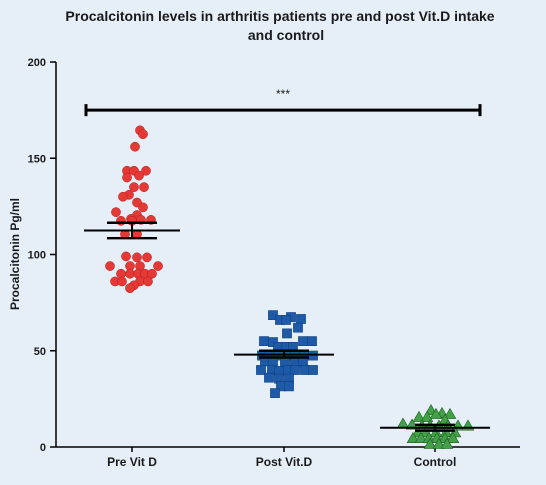 This screenshot has width=546, height=485. What do you see at coordinates (284, 462) in the screenshot?
I see `x-tick-label: Post Vit.D` at bounding box center [284, 462].